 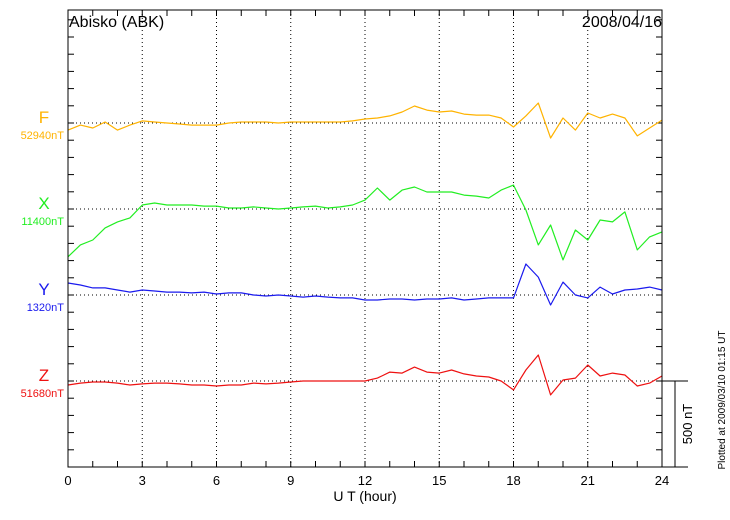 What do you see at coordinates (44, 117) in the screenshot?
I see `series-name-f: F` at bounding box center [44, 117].